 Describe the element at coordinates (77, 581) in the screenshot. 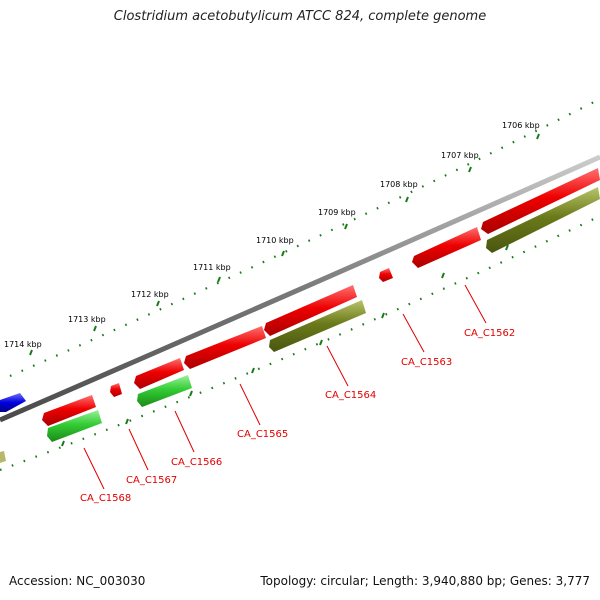

I see `accession-text: Accession: NC_003030` at that location.